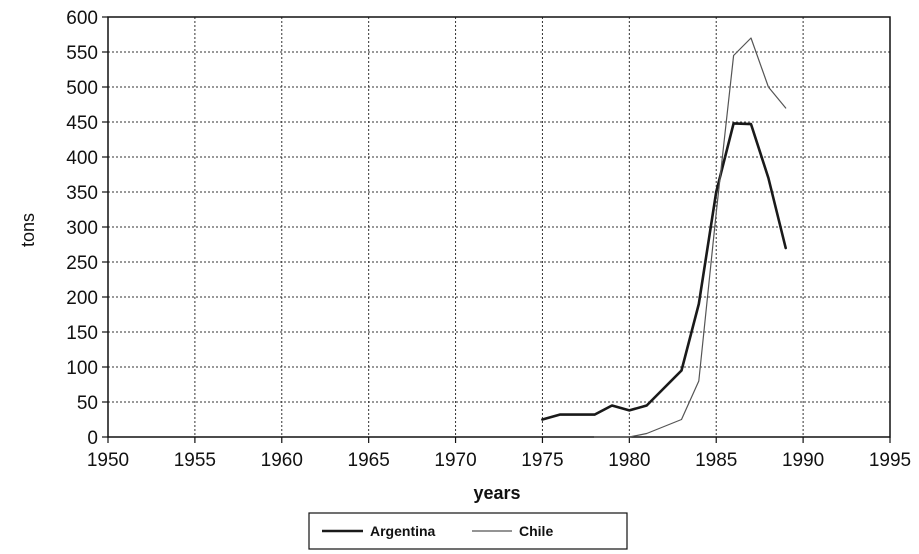 This screenshot has height=554, width=919. I want to click on x-tick-label: 1980, so click(629, 460).